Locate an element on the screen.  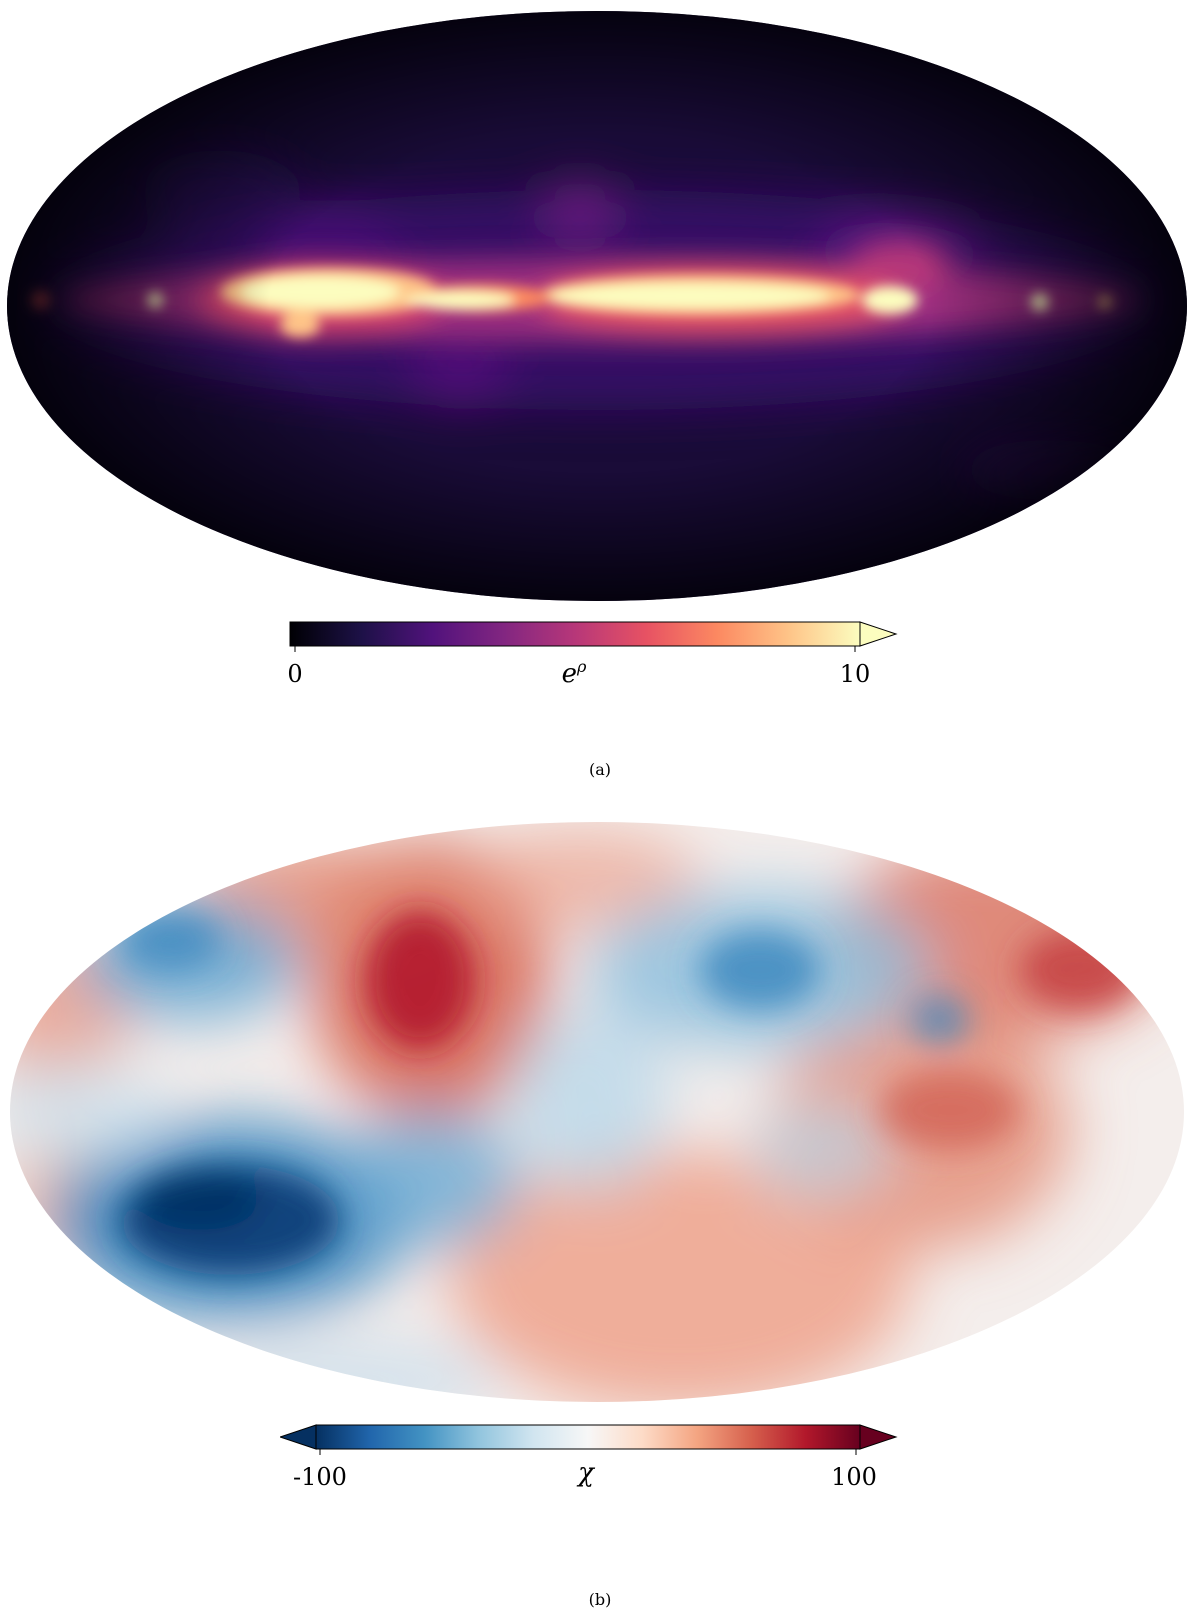
colorbar-a-tick-min: 0 is located at coordinates (294, 674).